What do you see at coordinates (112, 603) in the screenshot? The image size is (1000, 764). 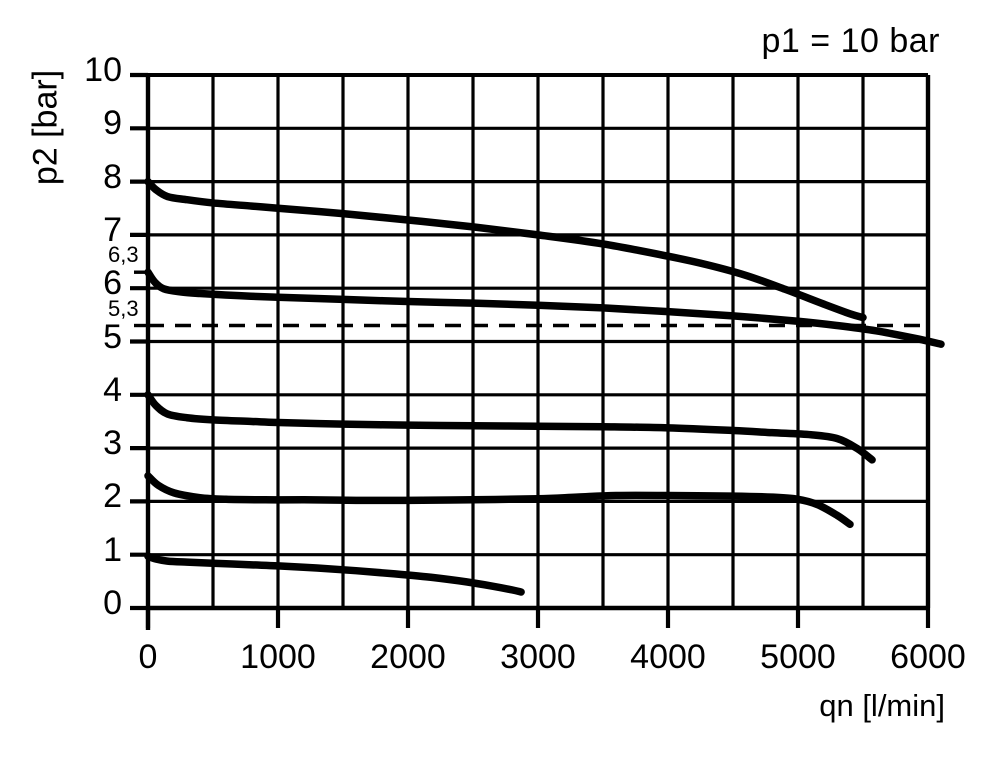 I see `y-tick-label: 0` at bounding box center [112, 603].